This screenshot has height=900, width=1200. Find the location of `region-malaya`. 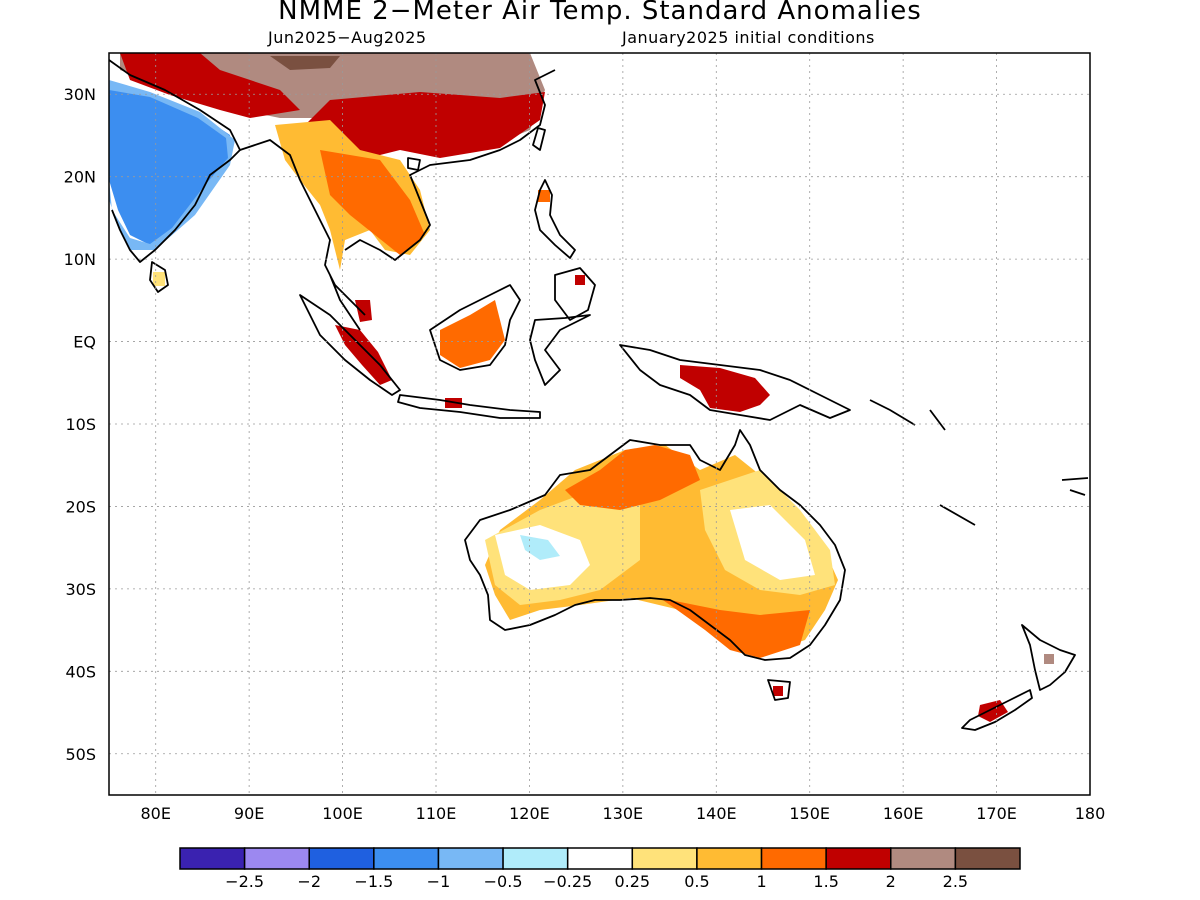

region-malaya is located at coordinates (363, 311).